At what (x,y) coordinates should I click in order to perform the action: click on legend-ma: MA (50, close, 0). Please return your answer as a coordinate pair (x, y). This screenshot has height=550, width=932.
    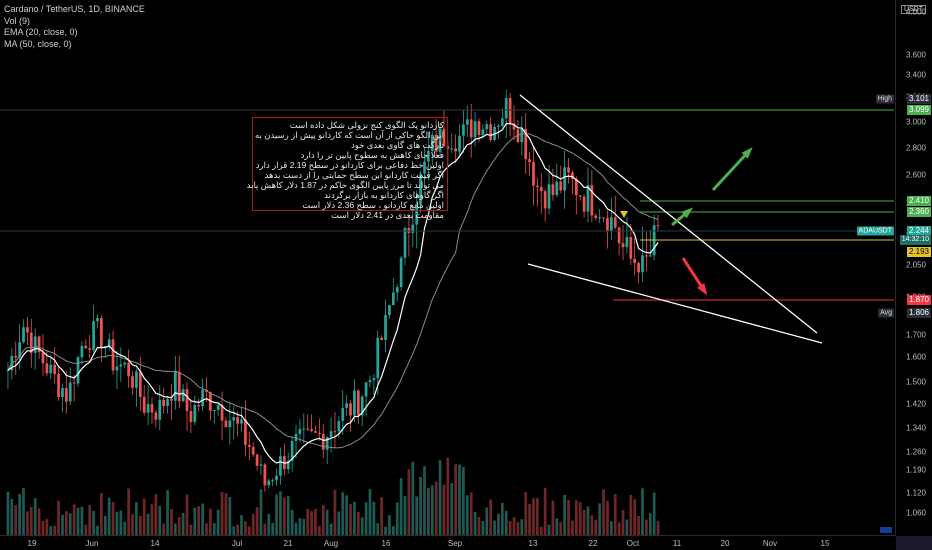
    Looking at the image, I should click on (38, 43).